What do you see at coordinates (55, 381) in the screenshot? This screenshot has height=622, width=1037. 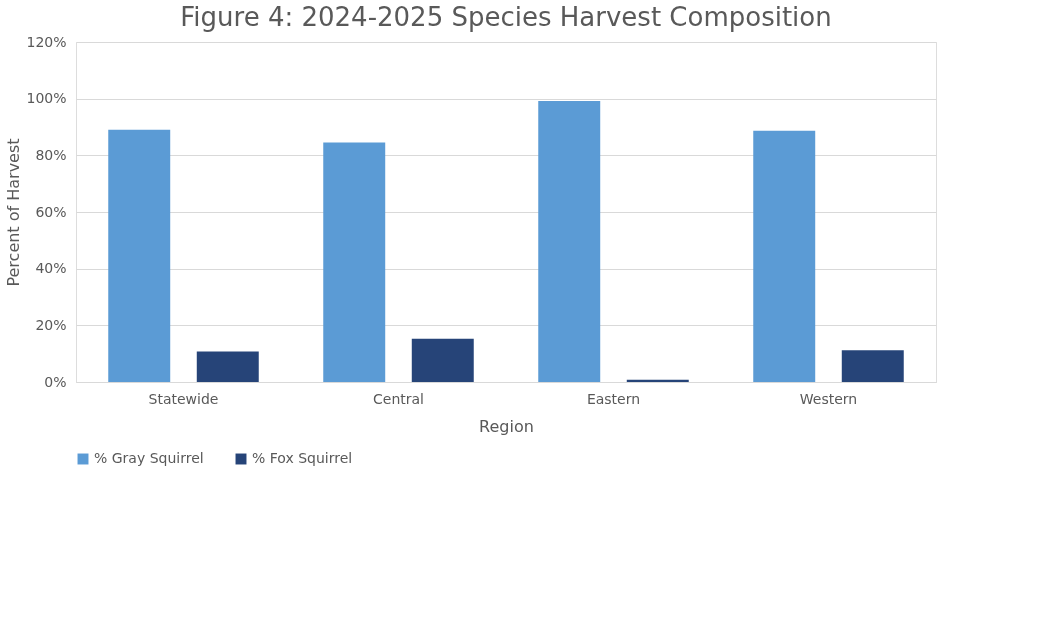 I see `y-tick-label: 0%` at bounding box center [55, 381].